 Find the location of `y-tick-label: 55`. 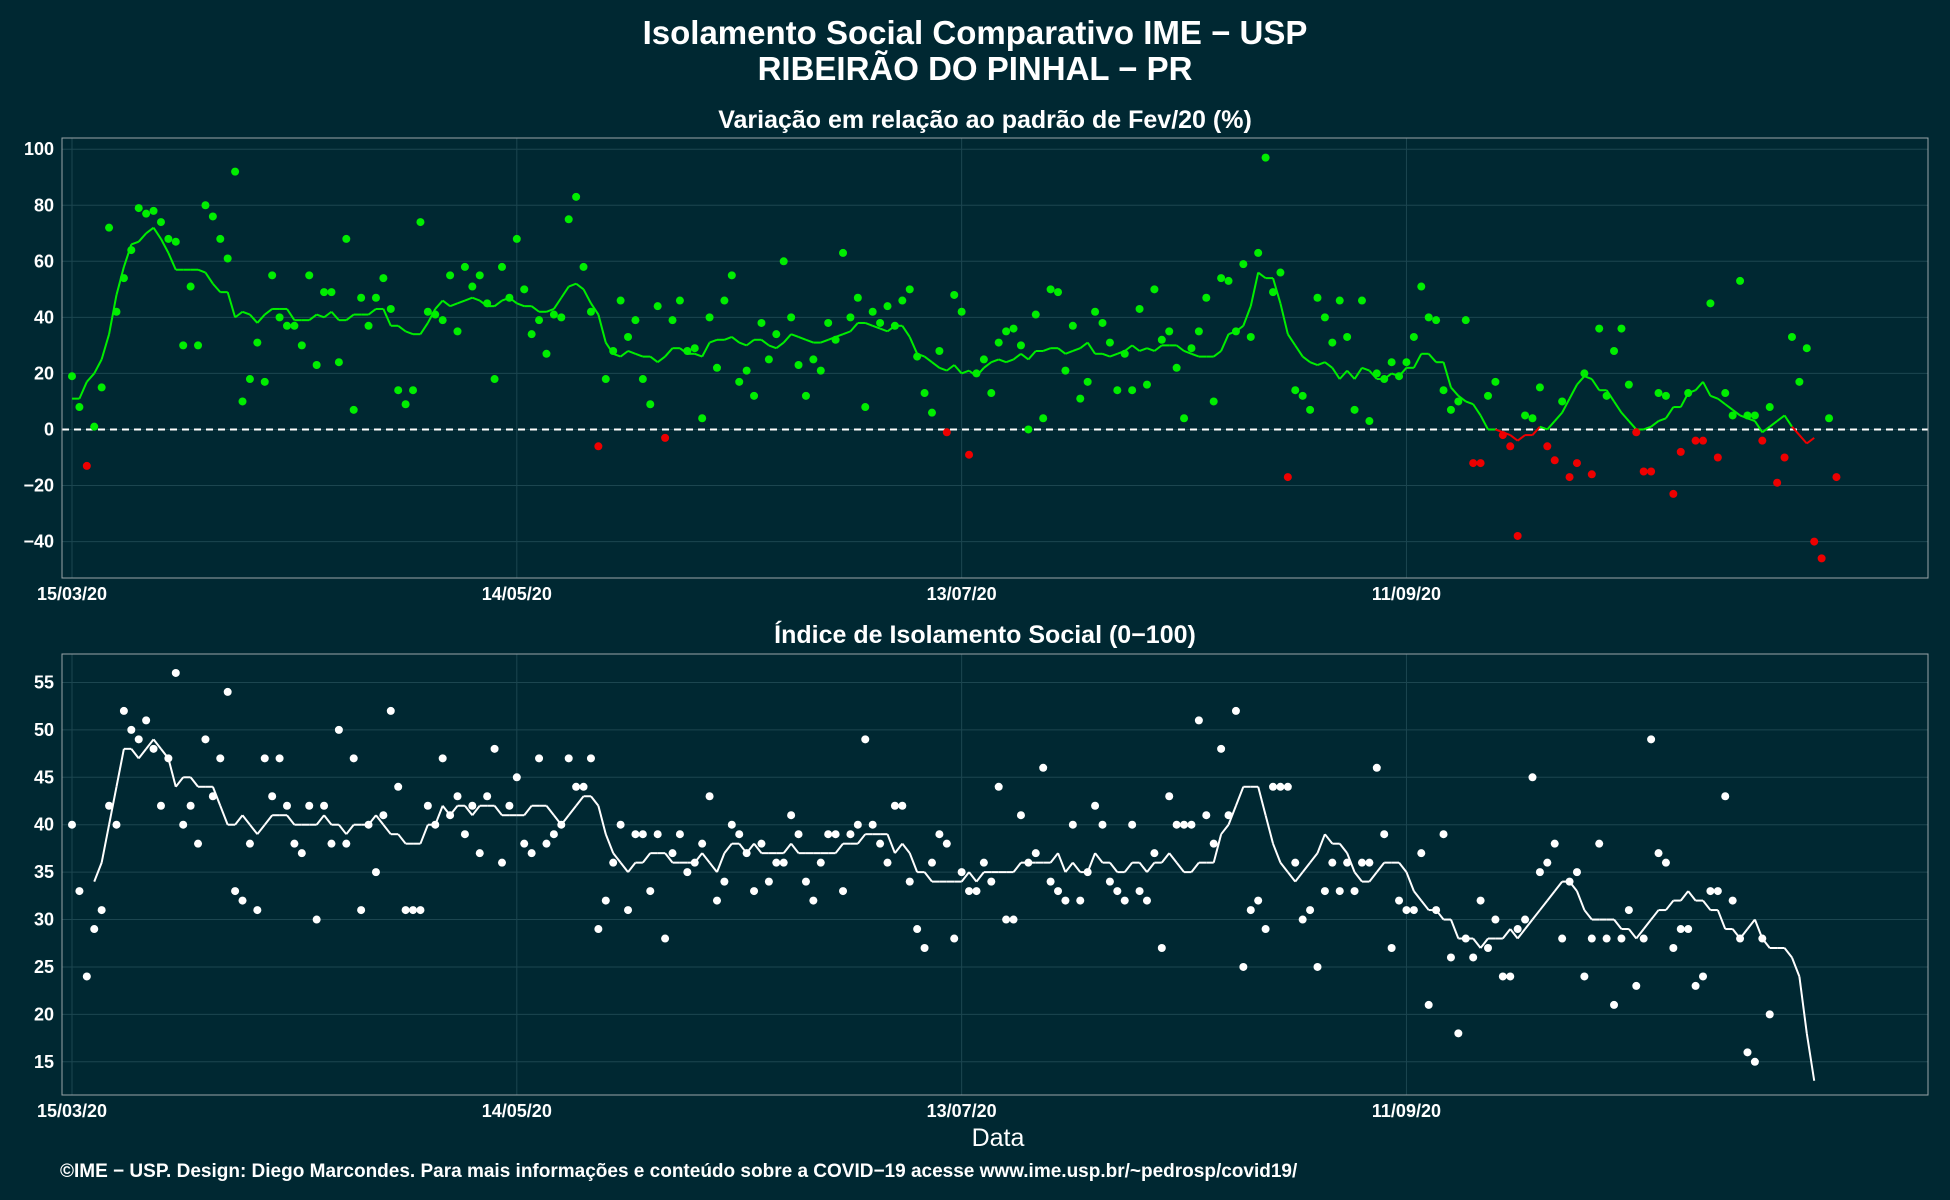

y-tick-label: 55 is located at coordinates (44, 682).